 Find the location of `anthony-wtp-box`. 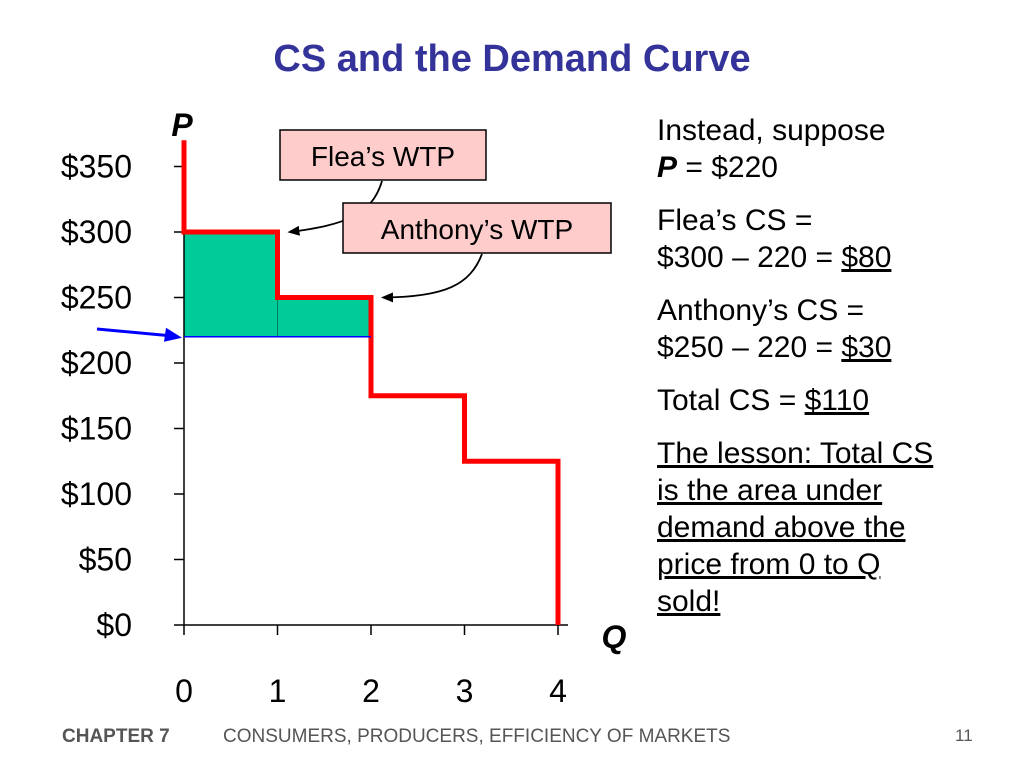

anthony-wtp-box is located at coordinates (477, 228).